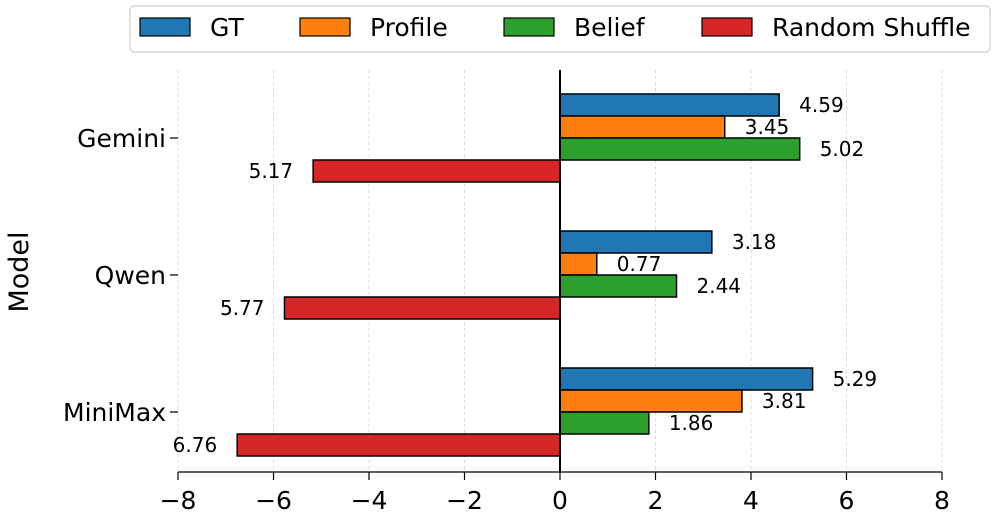 This screenshot has width=997, height=516. What do you see at coordinates (855, 379) in the screenshot?
I see `data-label: 5.29` at bounding box center [855, 379].